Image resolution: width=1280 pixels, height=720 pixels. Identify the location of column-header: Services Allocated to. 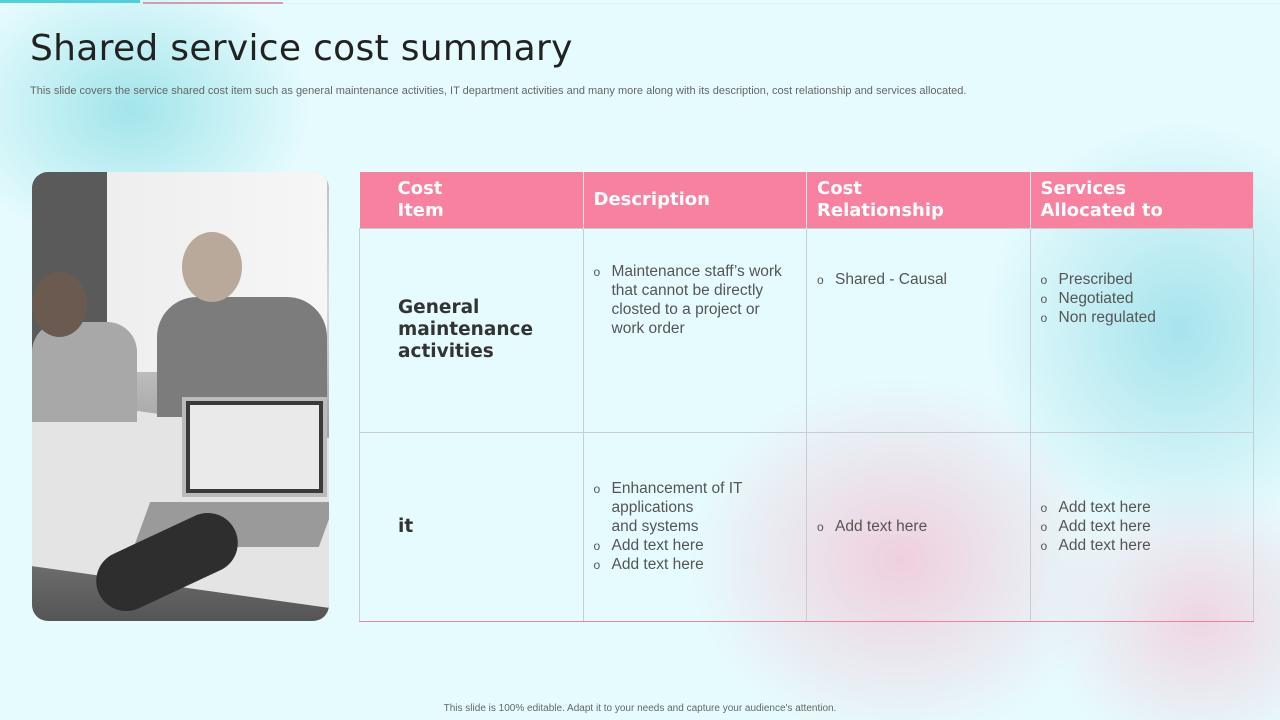
(1142, 200).